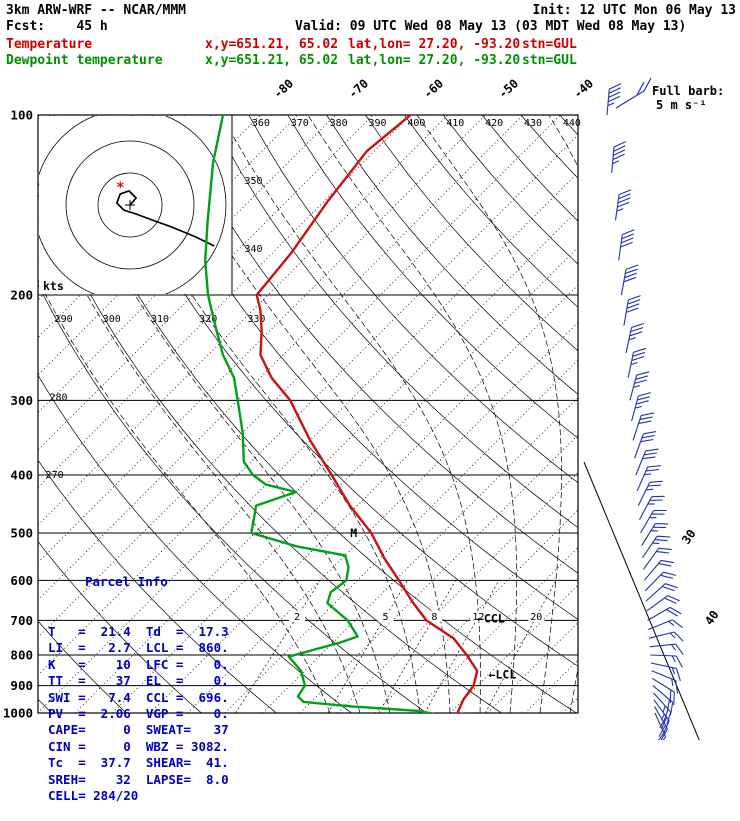  Describe the element at coordinates (53, 286) in the screenshot. I see `hodograph-unit-label: kts` at that location.